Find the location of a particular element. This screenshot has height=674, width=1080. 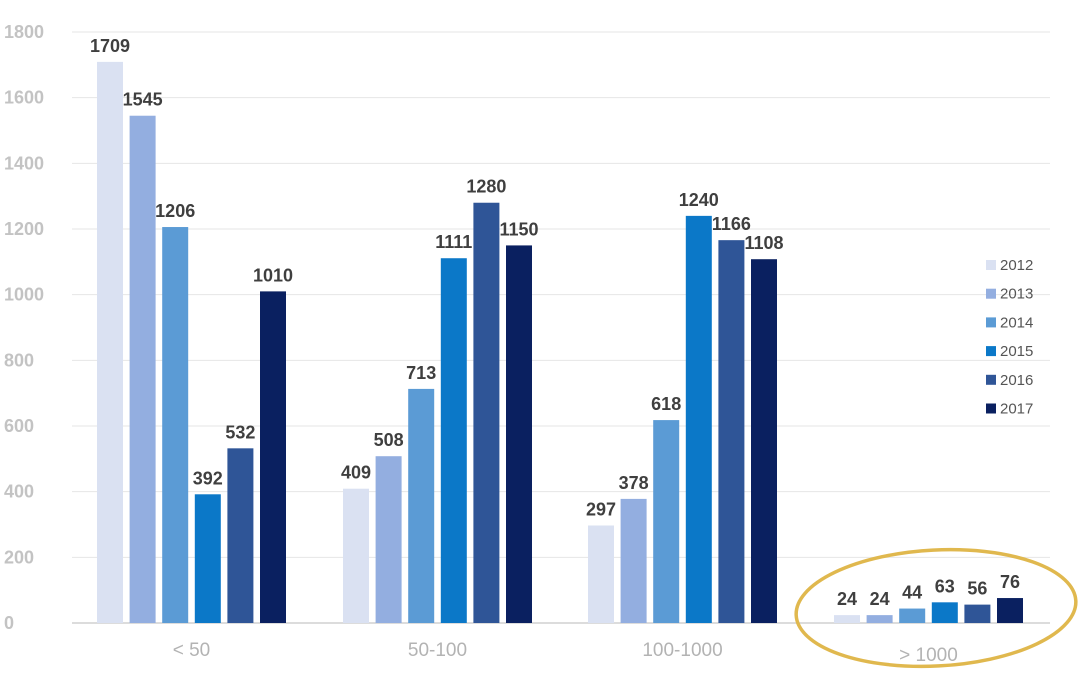

highlight-annotation is located at coordinates (936, 608).